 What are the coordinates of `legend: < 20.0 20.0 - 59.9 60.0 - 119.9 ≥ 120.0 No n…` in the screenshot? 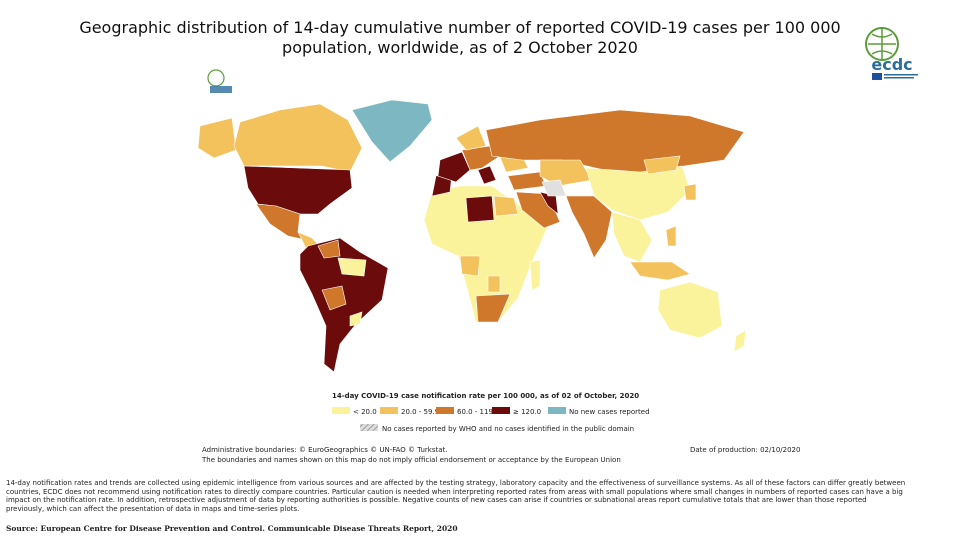 It's located at (491, 411).